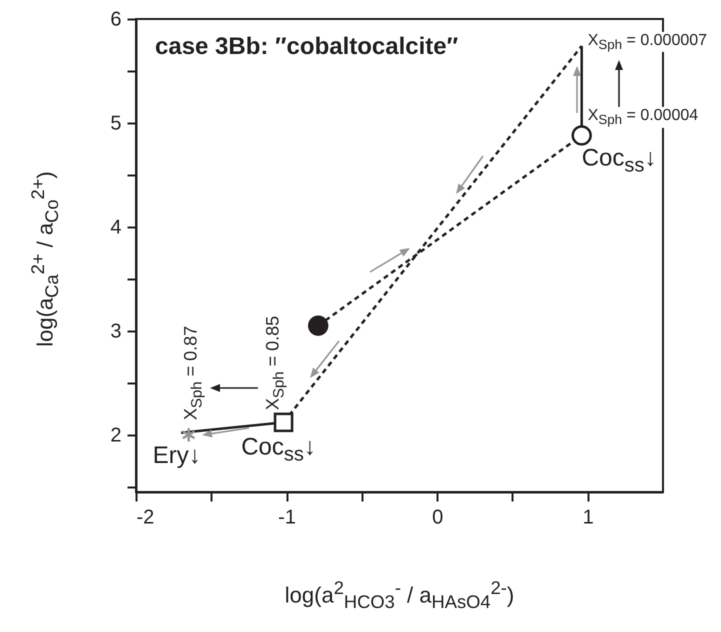  Describe the element at coordinates (116, 123) in the screenshot. I see `y-tick-label: 5` at that location.